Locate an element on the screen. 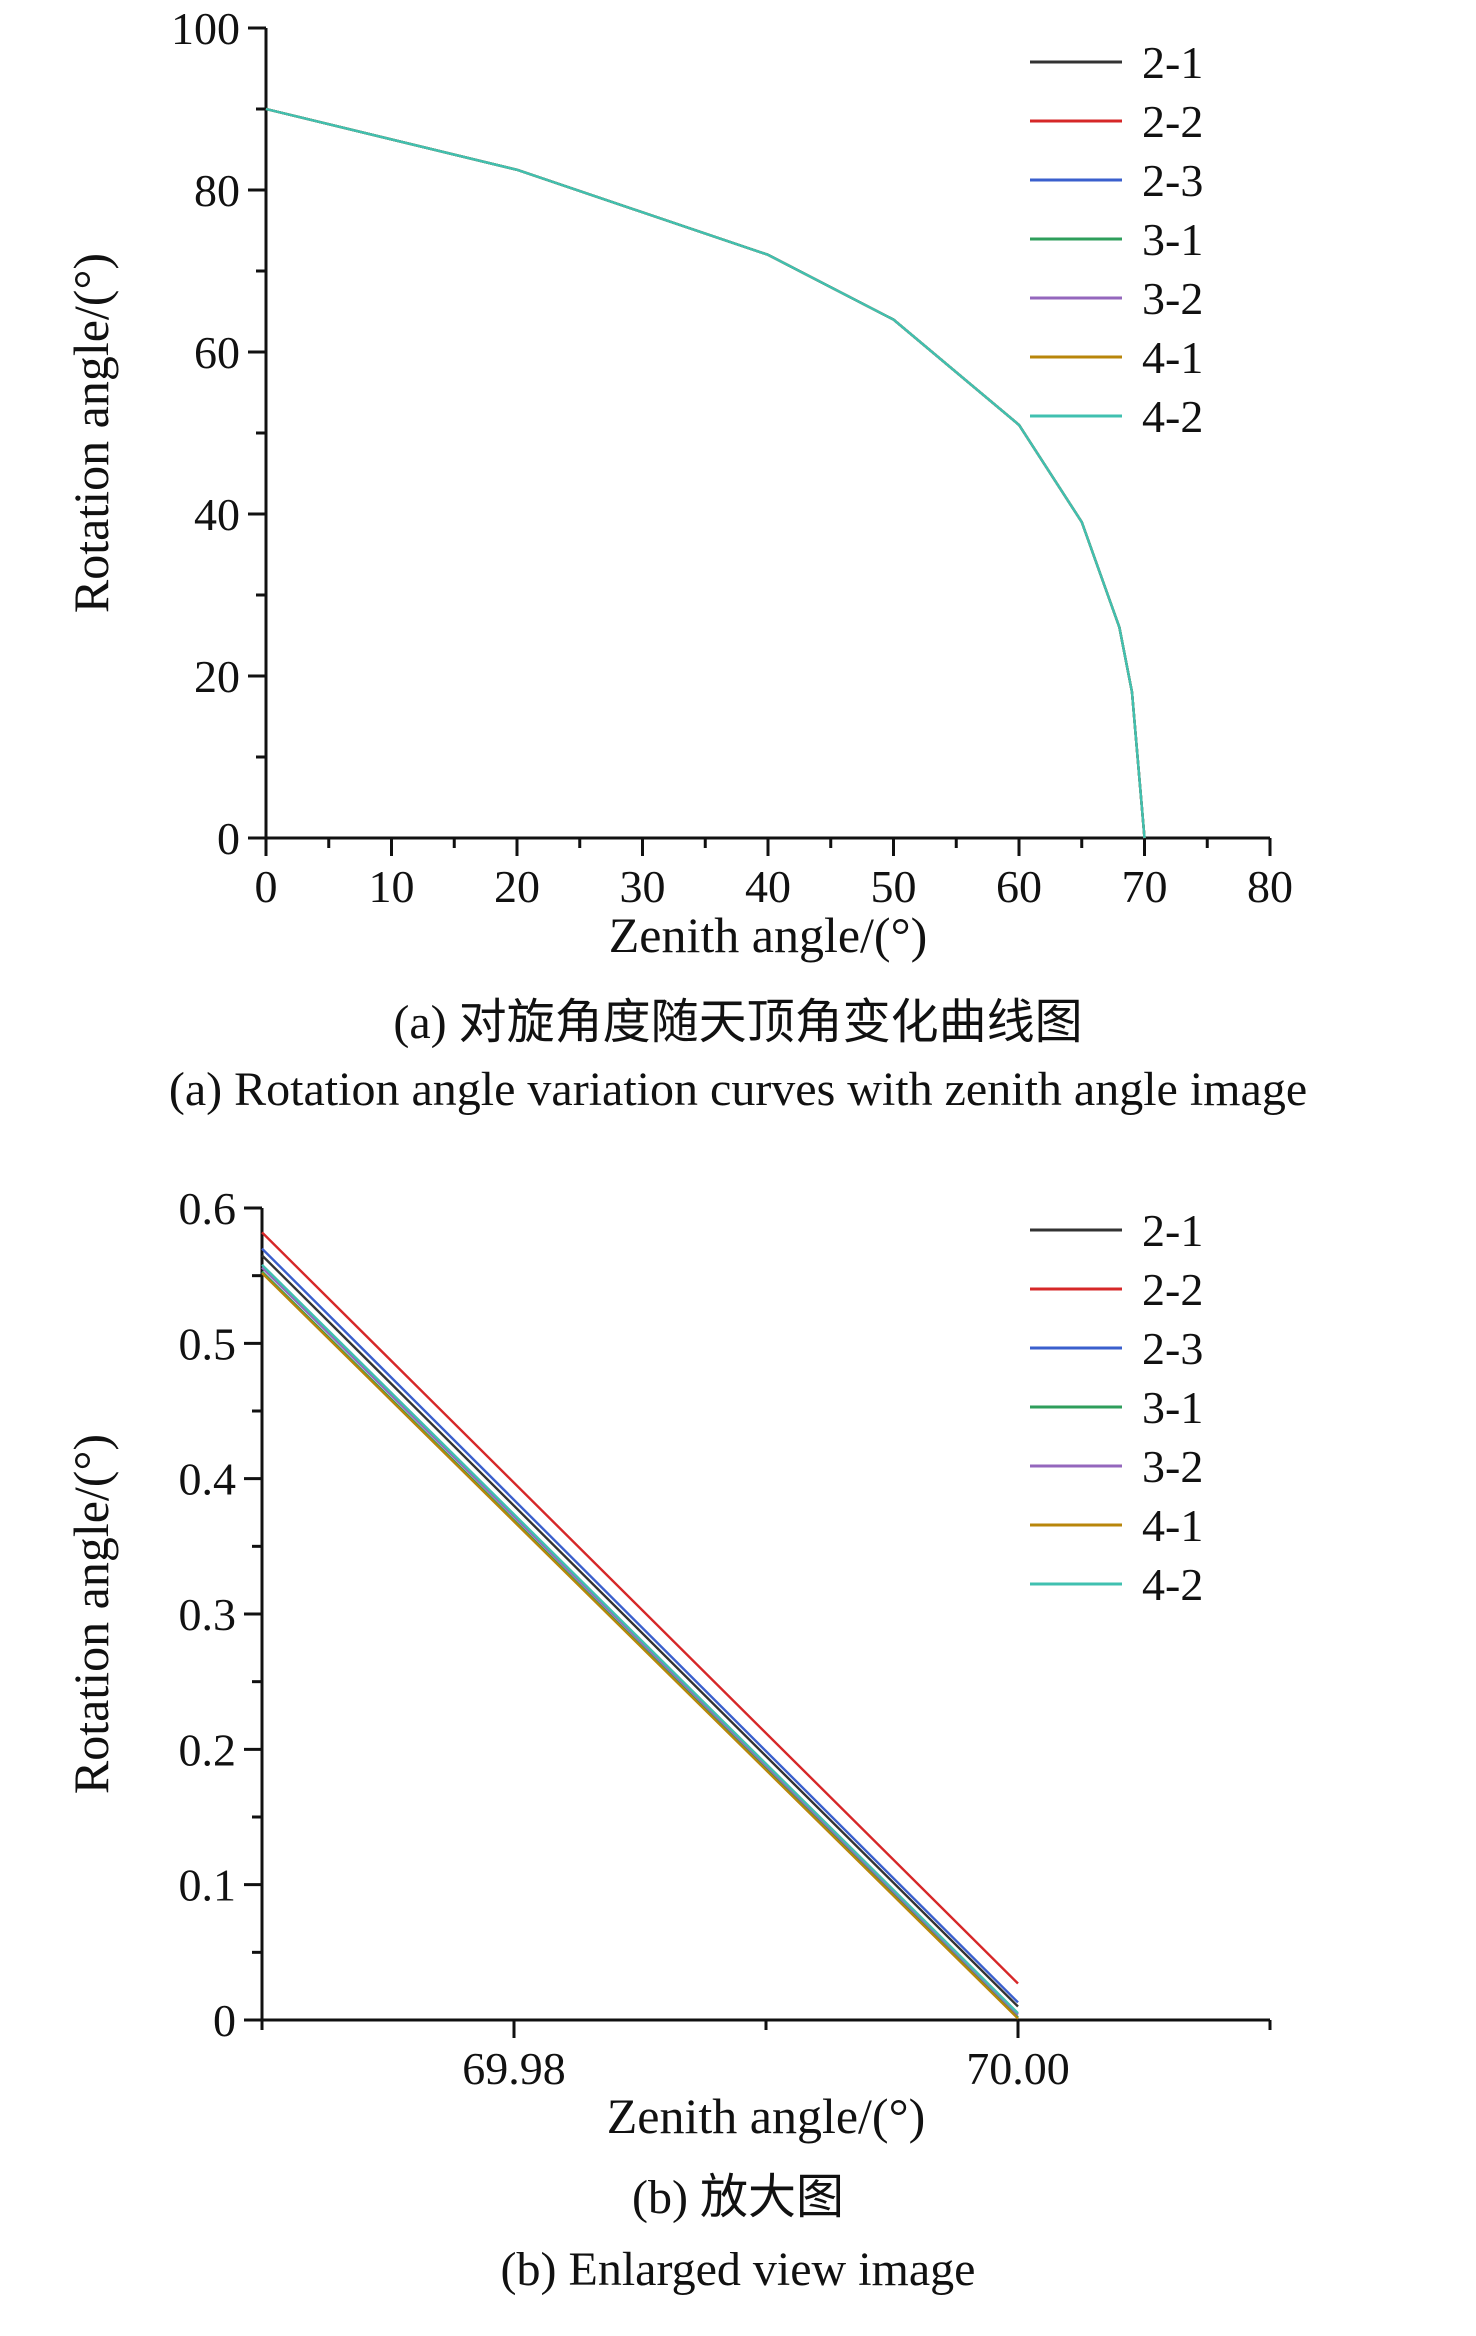 The width and height of the screenshot is (1476, 2336). chart-a-y-tick-label: 80 is located at coordinates (217, 190).